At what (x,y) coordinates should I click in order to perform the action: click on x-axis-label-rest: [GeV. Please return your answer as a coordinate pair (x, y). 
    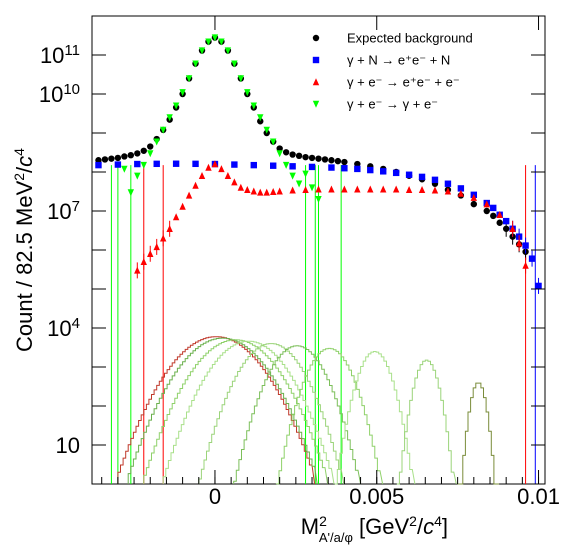
    Looking at the image, I should click on (381, 526).